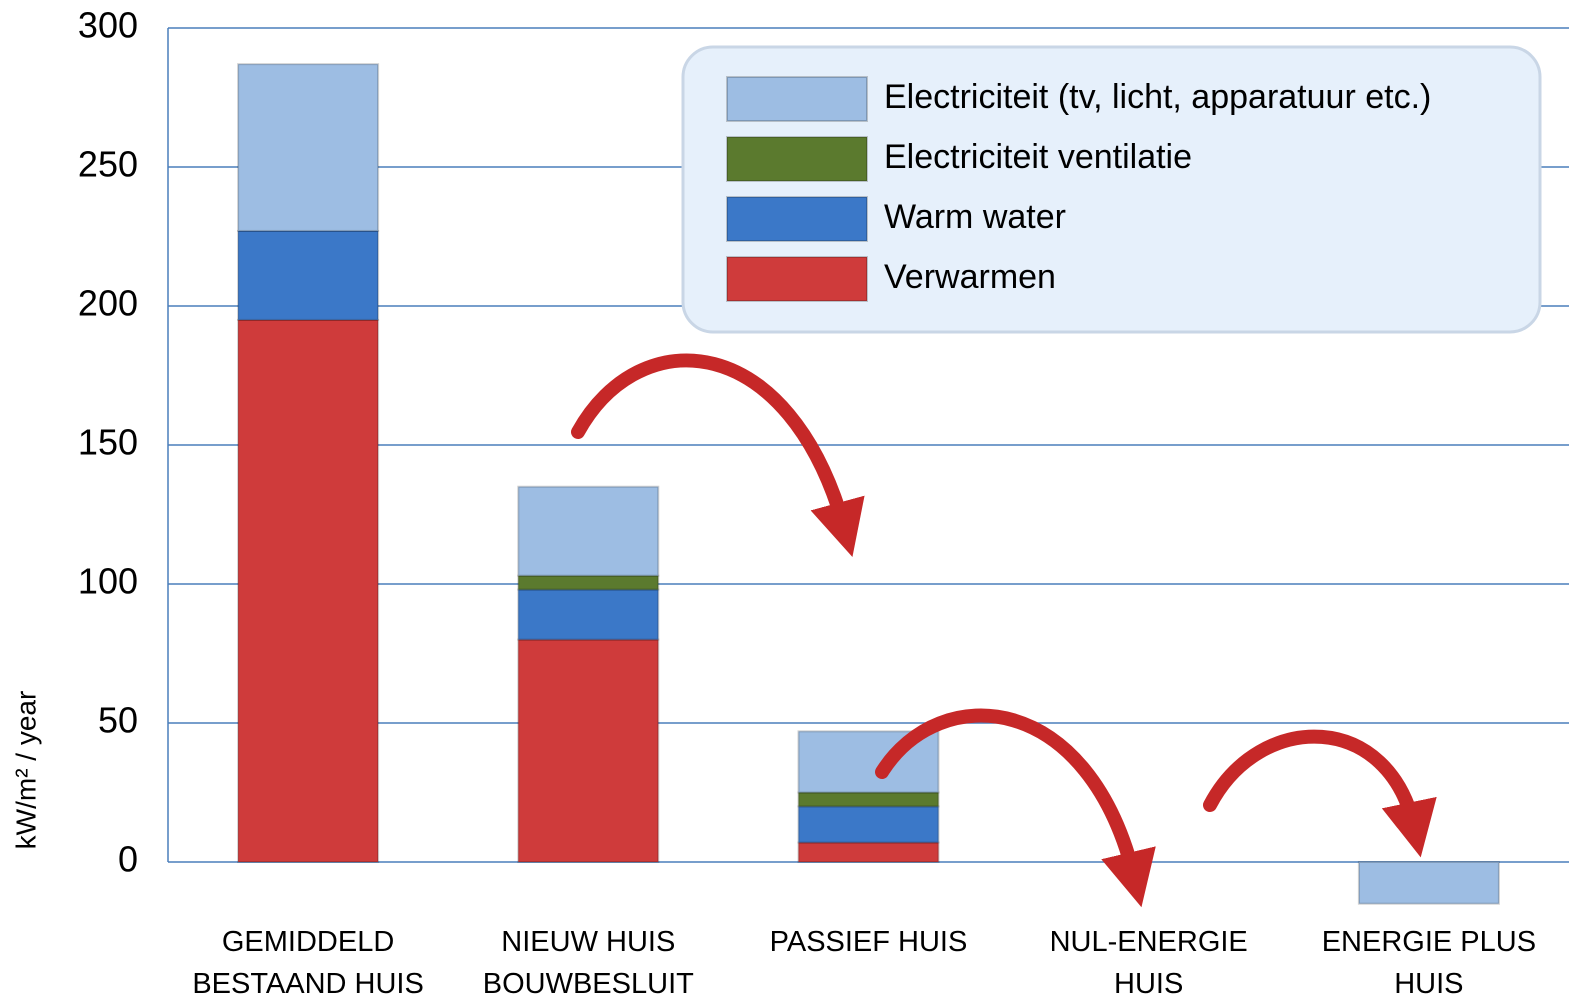 The width and height of the screenshot is (1569, 1003). I want to click on x-tick-label: NIEUW HUIS BOUWBESLUIT, so click(588, 963).